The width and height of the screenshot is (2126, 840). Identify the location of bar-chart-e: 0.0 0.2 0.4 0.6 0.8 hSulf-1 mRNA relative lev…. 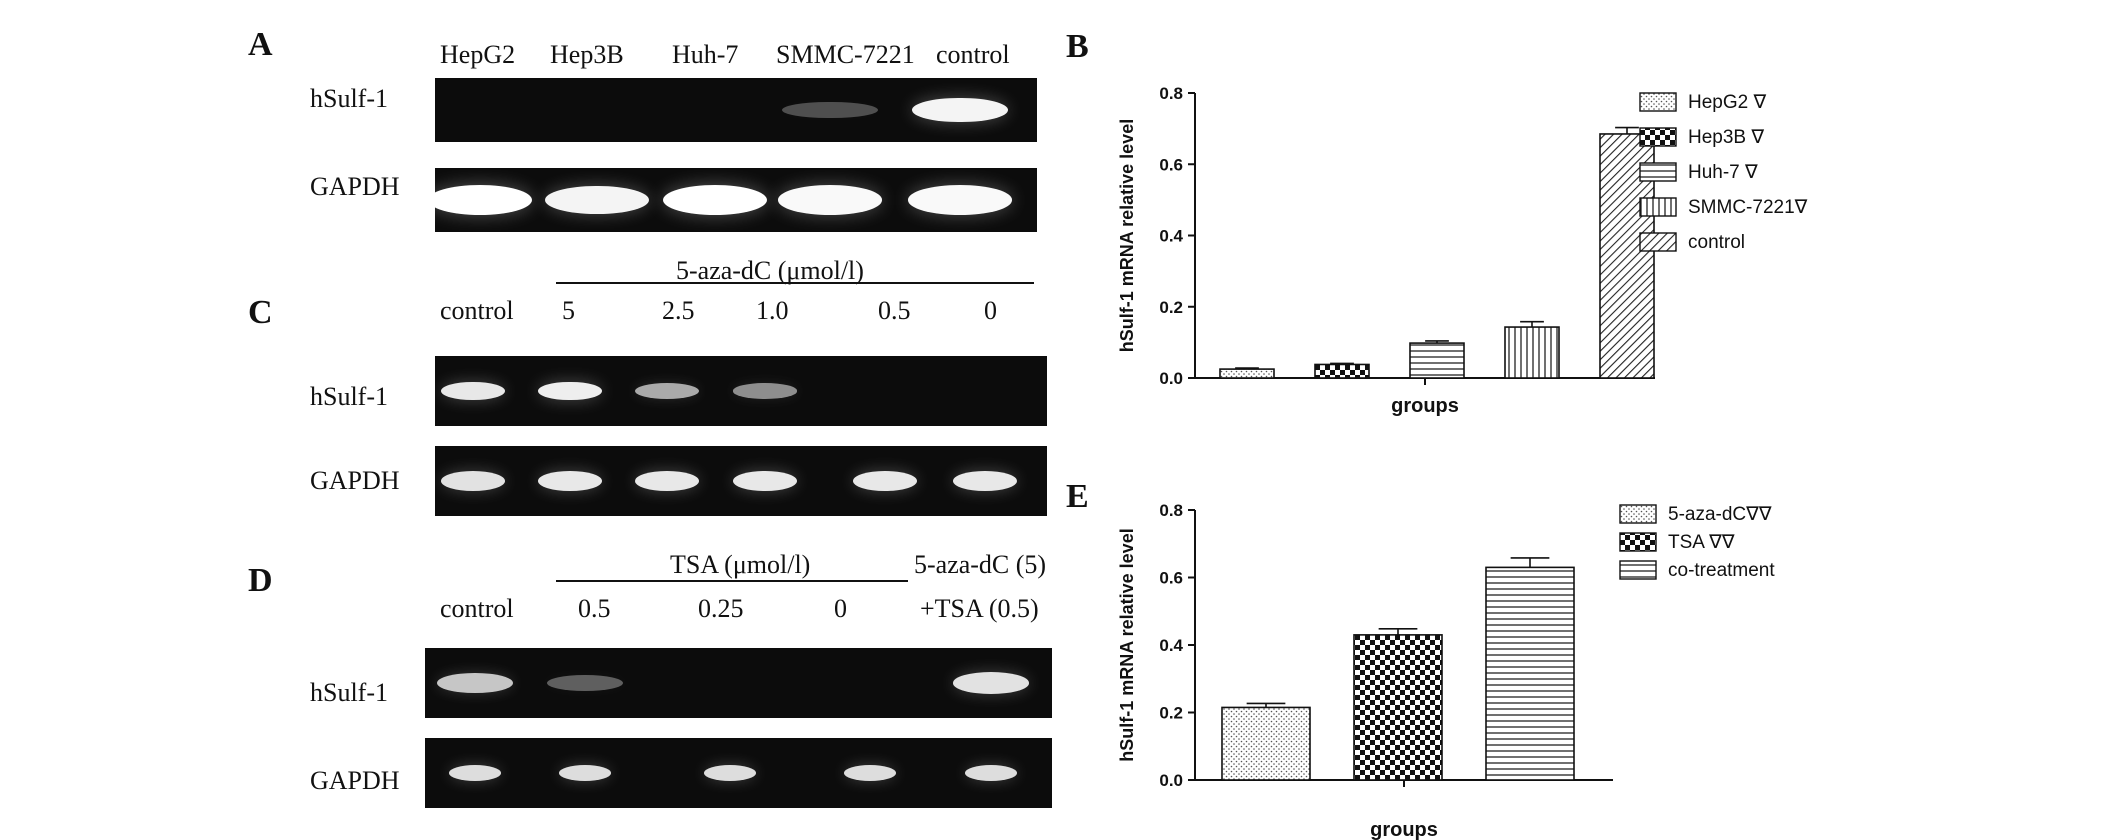
(1446, 670).